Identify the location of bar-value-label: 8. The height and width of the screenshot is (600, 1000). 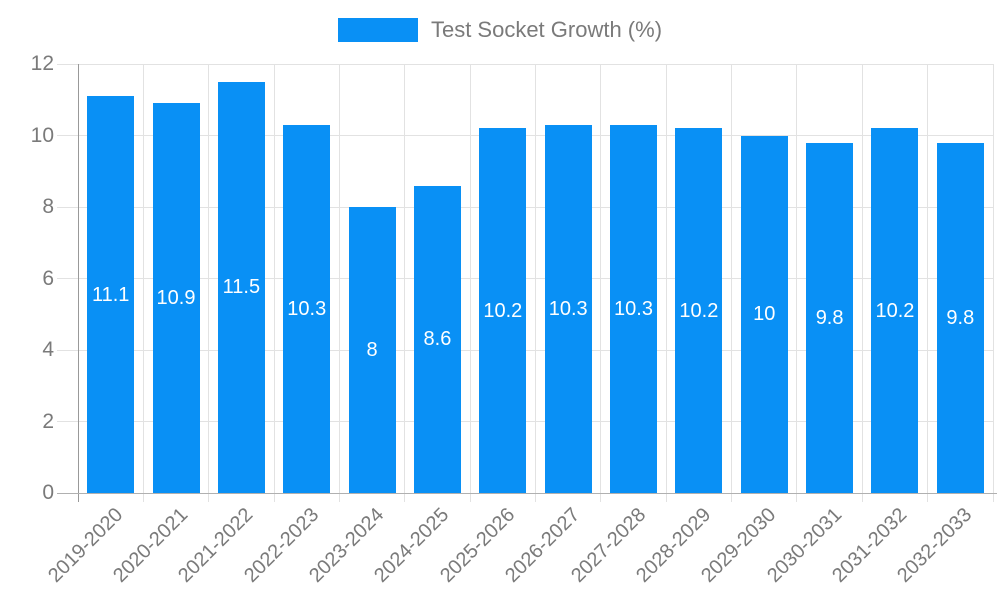
(372, 350).